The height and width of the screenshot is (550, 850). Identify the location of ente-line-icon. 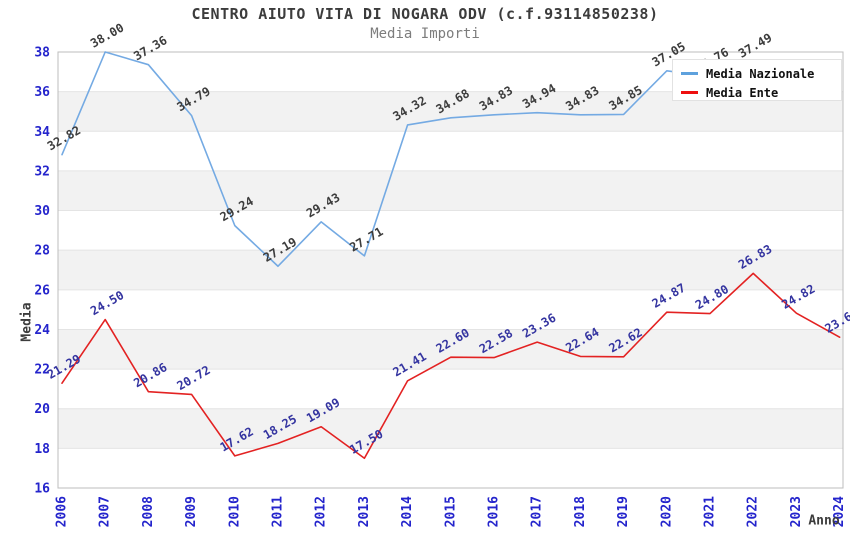
(689, 92).